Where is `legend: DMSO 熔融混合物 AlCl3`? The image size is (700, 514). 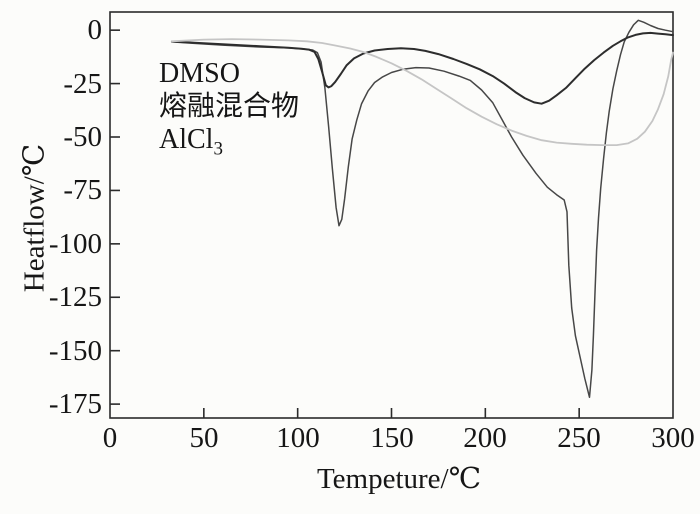
legend: DMSO 熔融混合物 AlCl3 is located at coordinates (229, 108).